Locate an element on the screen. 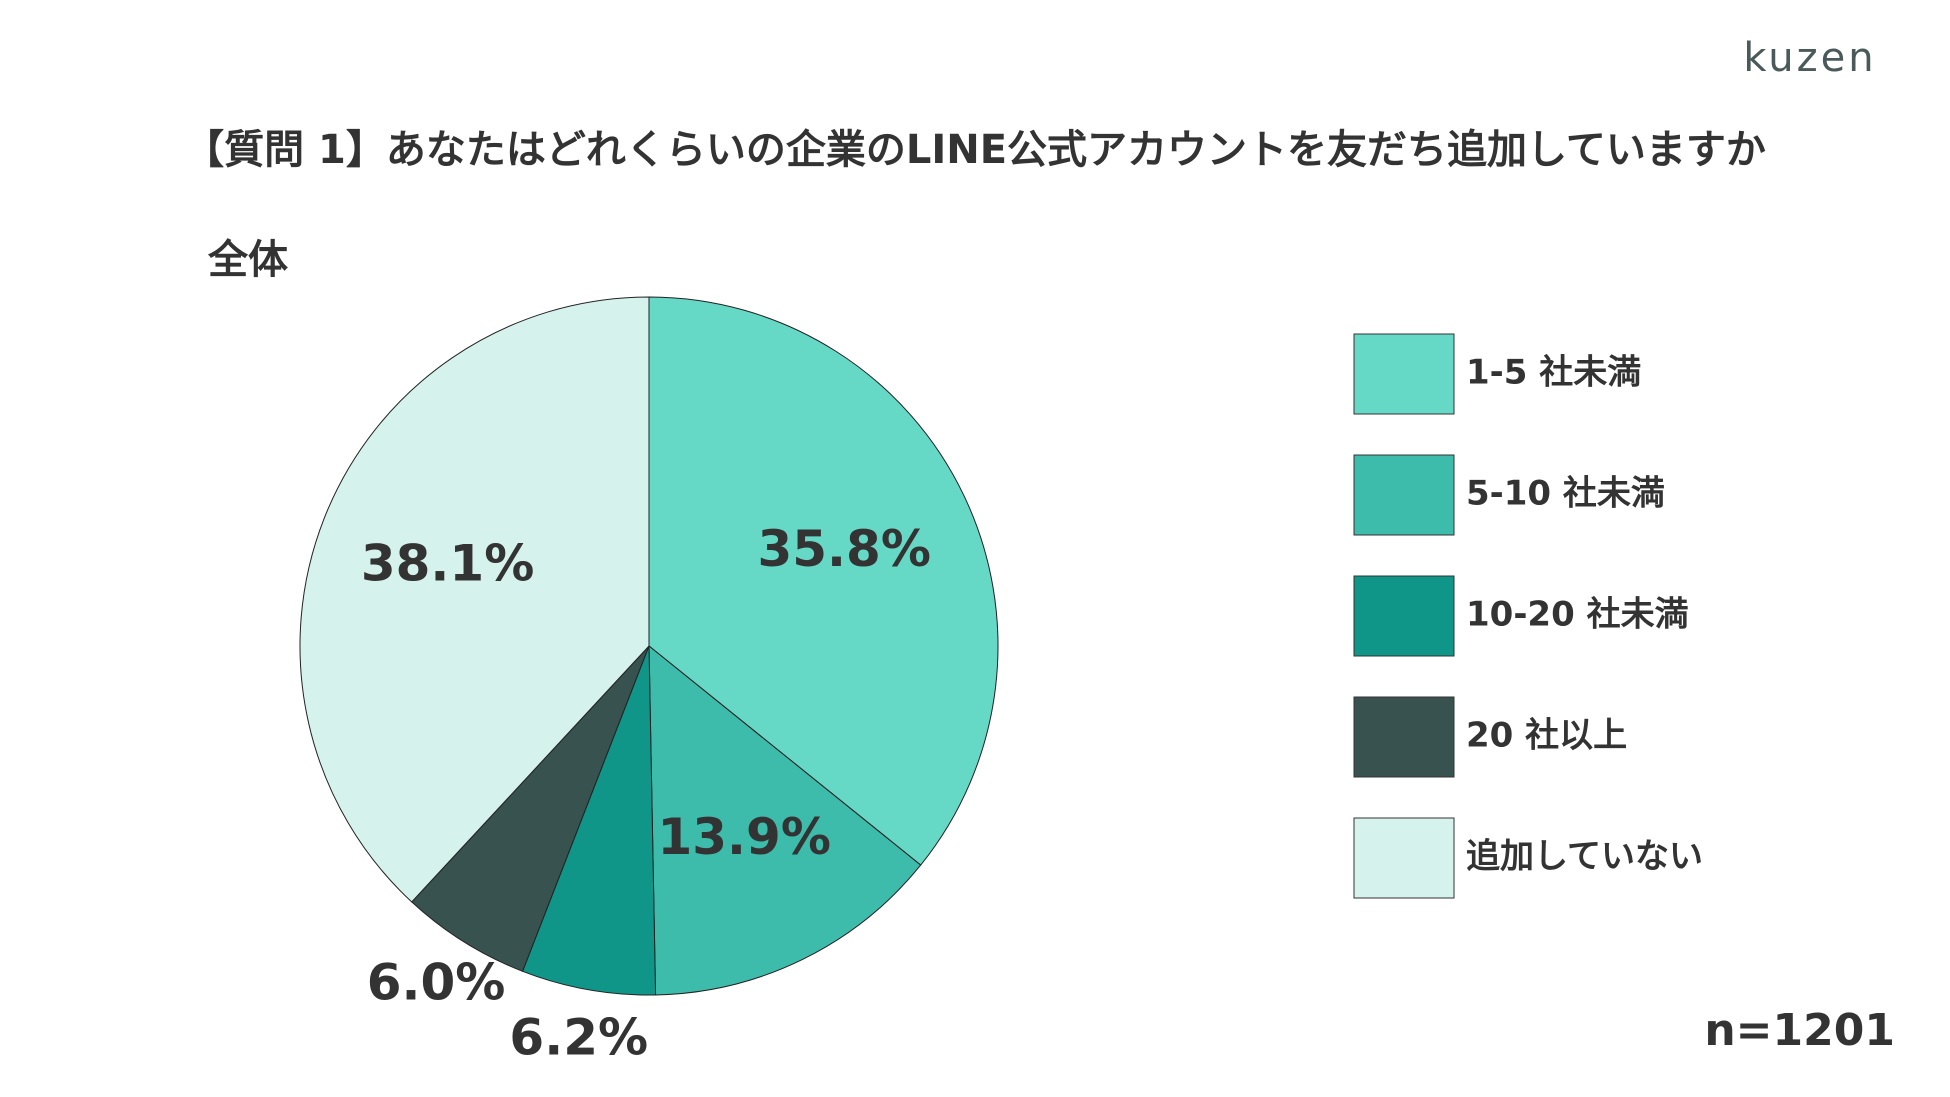  brand-logo: kuzen is located at coordinates (1809, 58).